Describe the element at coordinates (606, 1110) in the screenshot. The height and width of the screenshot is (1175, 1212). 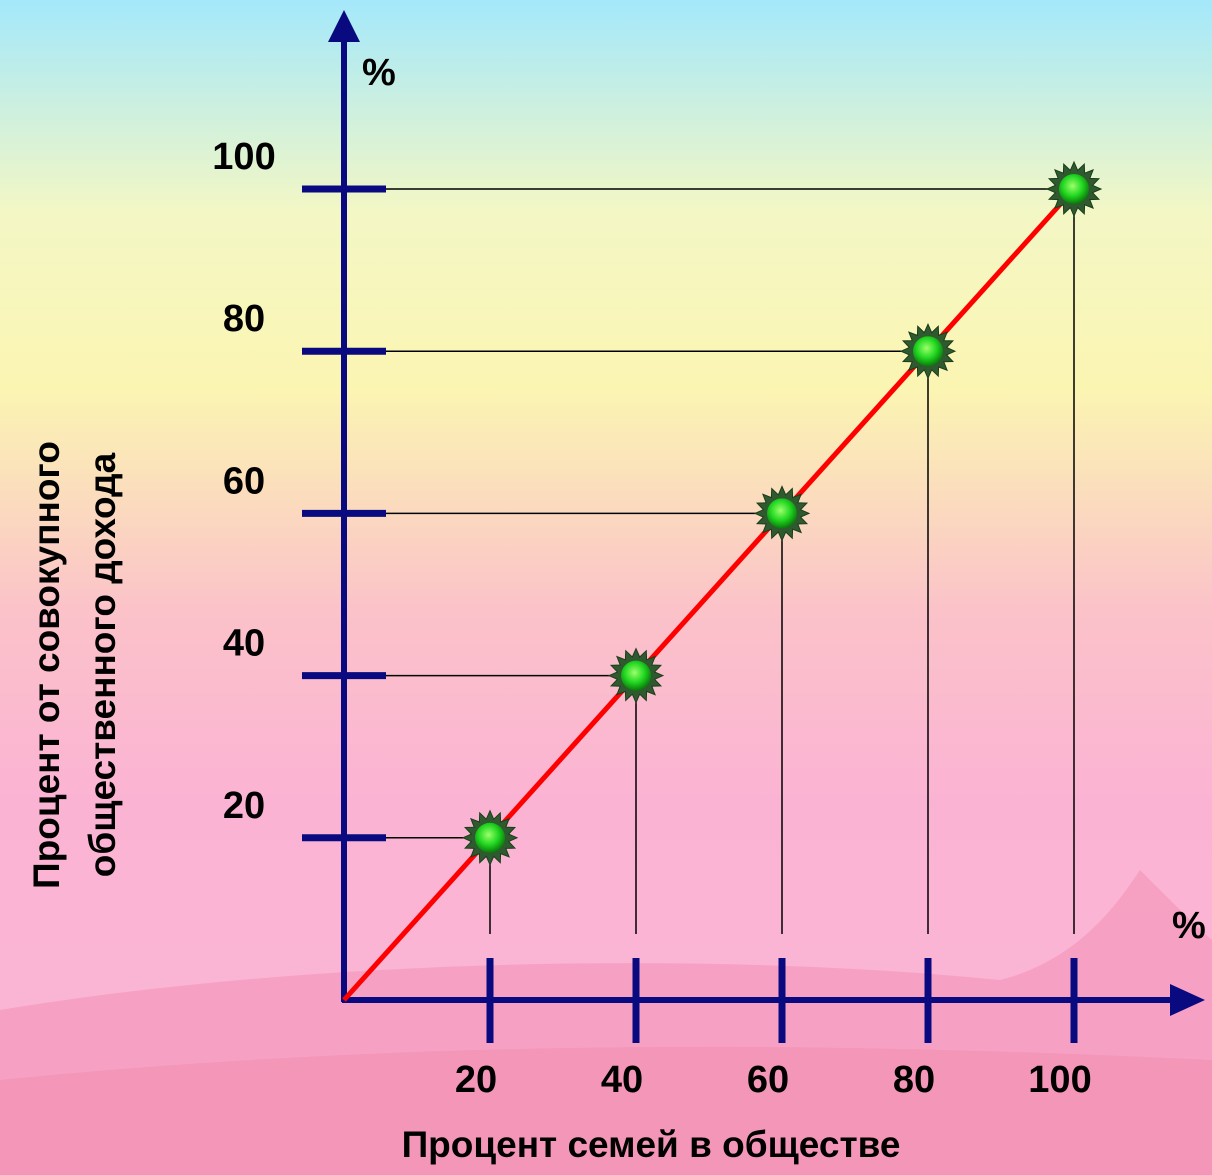
I see `background-wave-lower` at that location.